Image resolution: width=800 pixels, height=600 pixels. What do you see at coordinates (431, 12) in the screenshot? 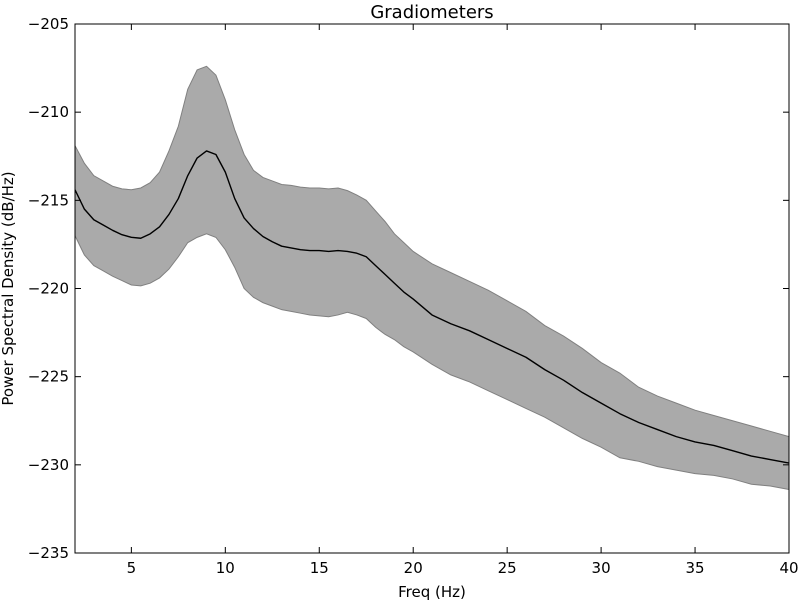
I see `chart-title: Gradiometers` at bounding box center [431, 12].